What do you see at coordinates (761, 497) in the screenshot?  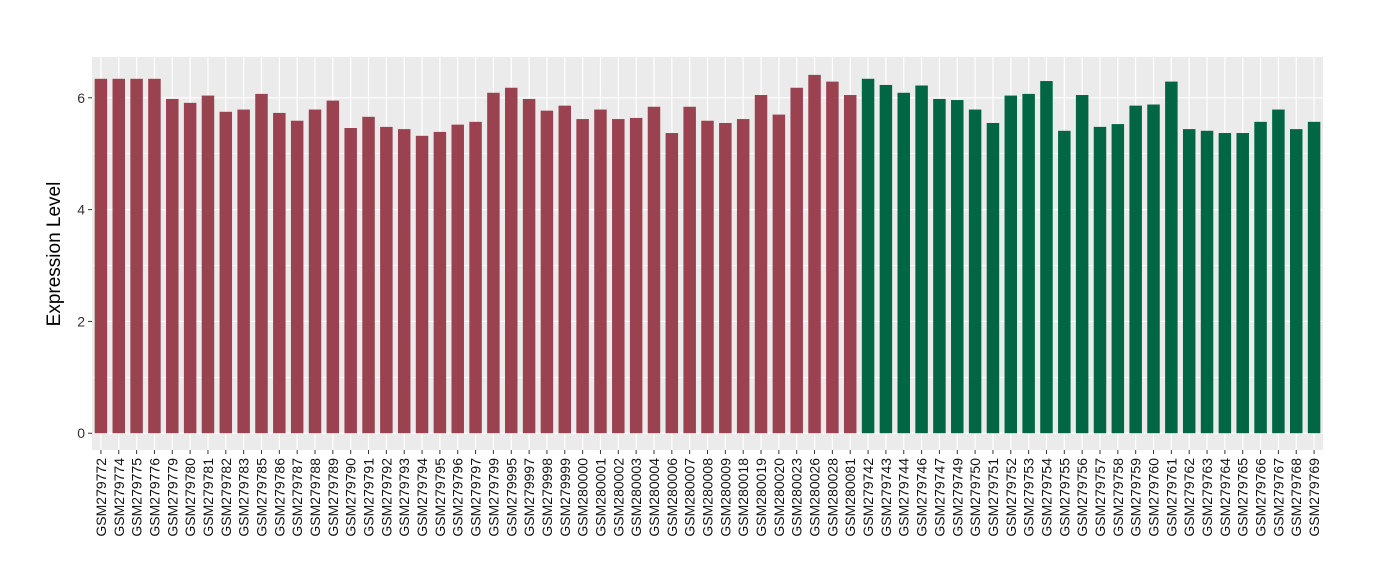 I see `x-tick-label: GSM280019` at bounding box center [761, 497].